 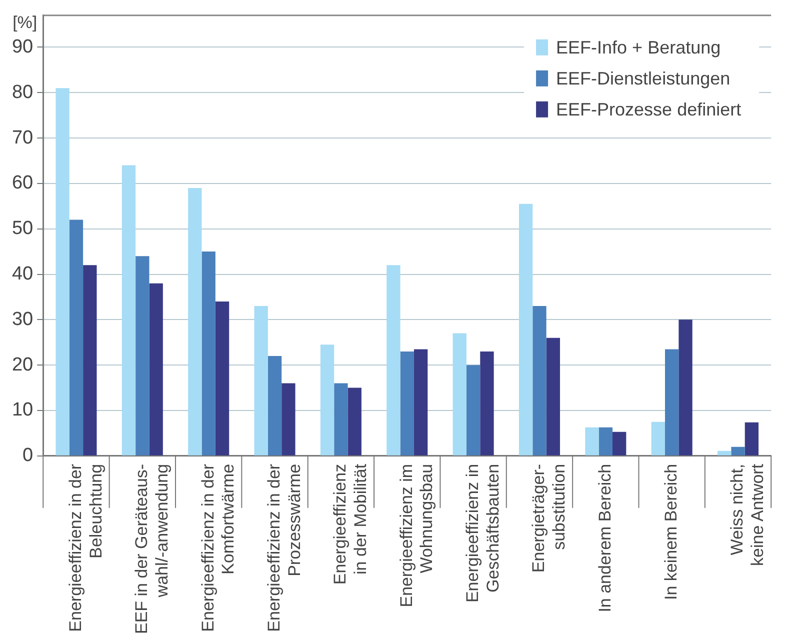 I want to click on y-tick-label: 10, so click(x=23, y=410).